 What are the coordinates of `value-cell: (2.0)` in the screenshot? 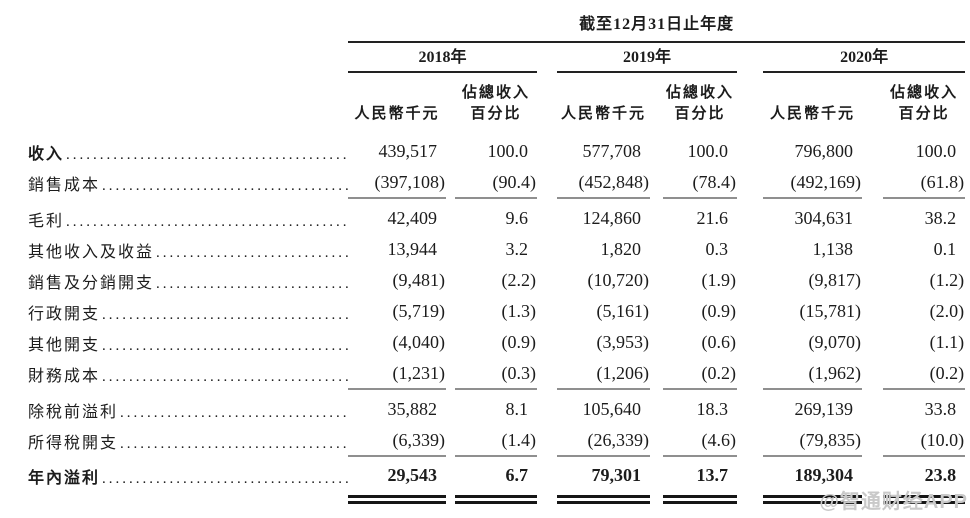 It's located at (947, 311).